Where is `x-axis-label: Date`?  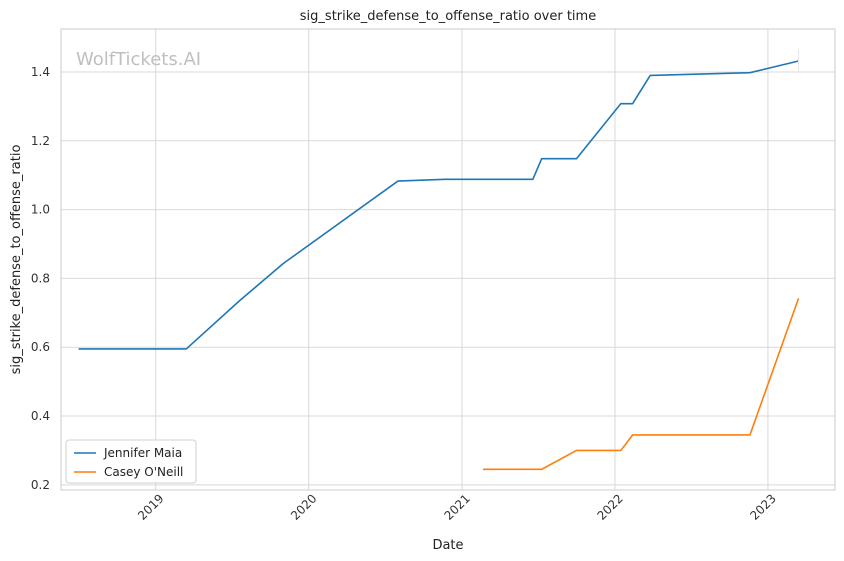 x-axis-label: Date is located at coordinates (447, 545).